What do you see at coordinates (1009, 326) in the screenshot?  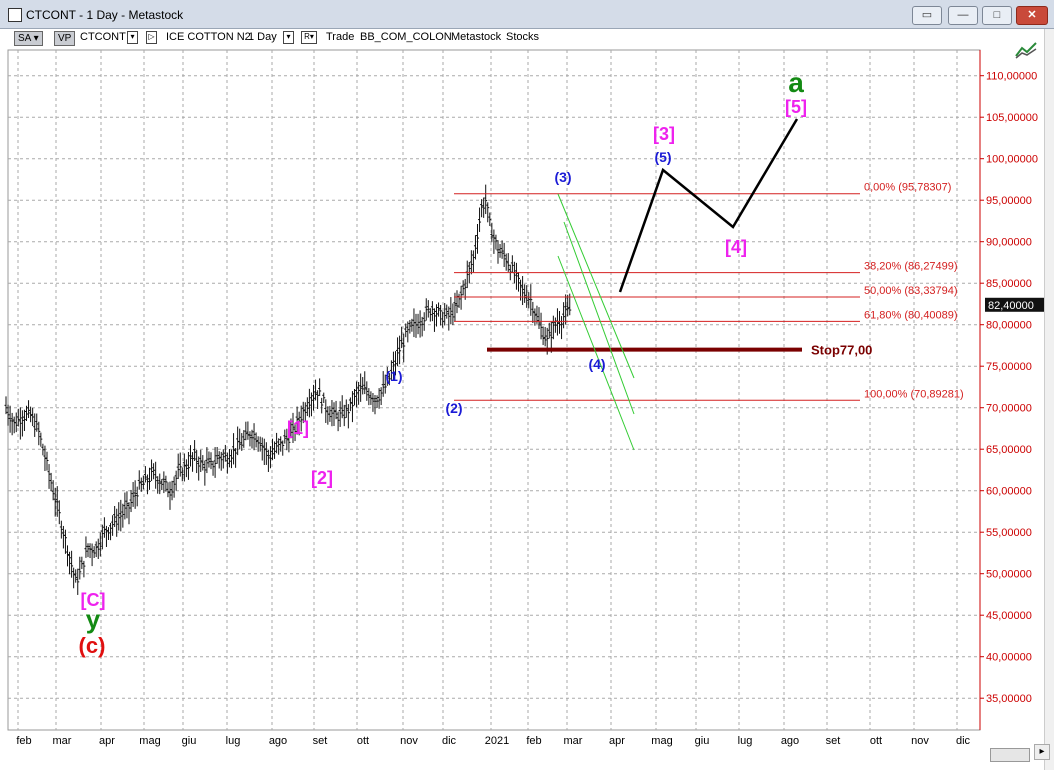 I see `price-tick-label: 80,00000` at bounding box center [1009, 326].